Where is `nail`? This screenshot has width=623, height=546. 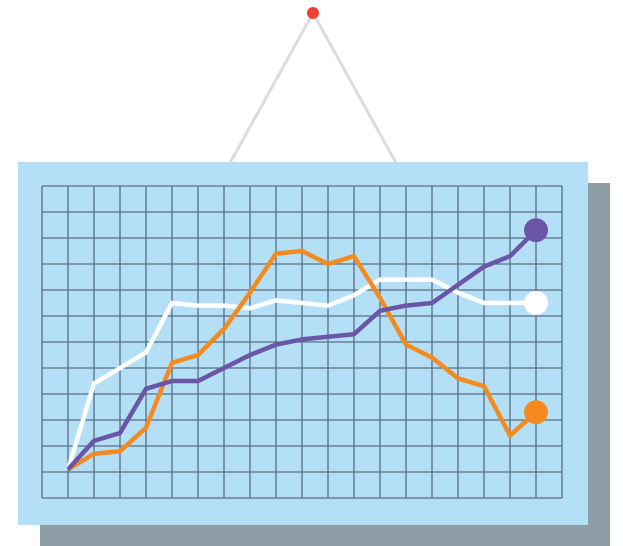 nail is located at coordinates (313, 13).